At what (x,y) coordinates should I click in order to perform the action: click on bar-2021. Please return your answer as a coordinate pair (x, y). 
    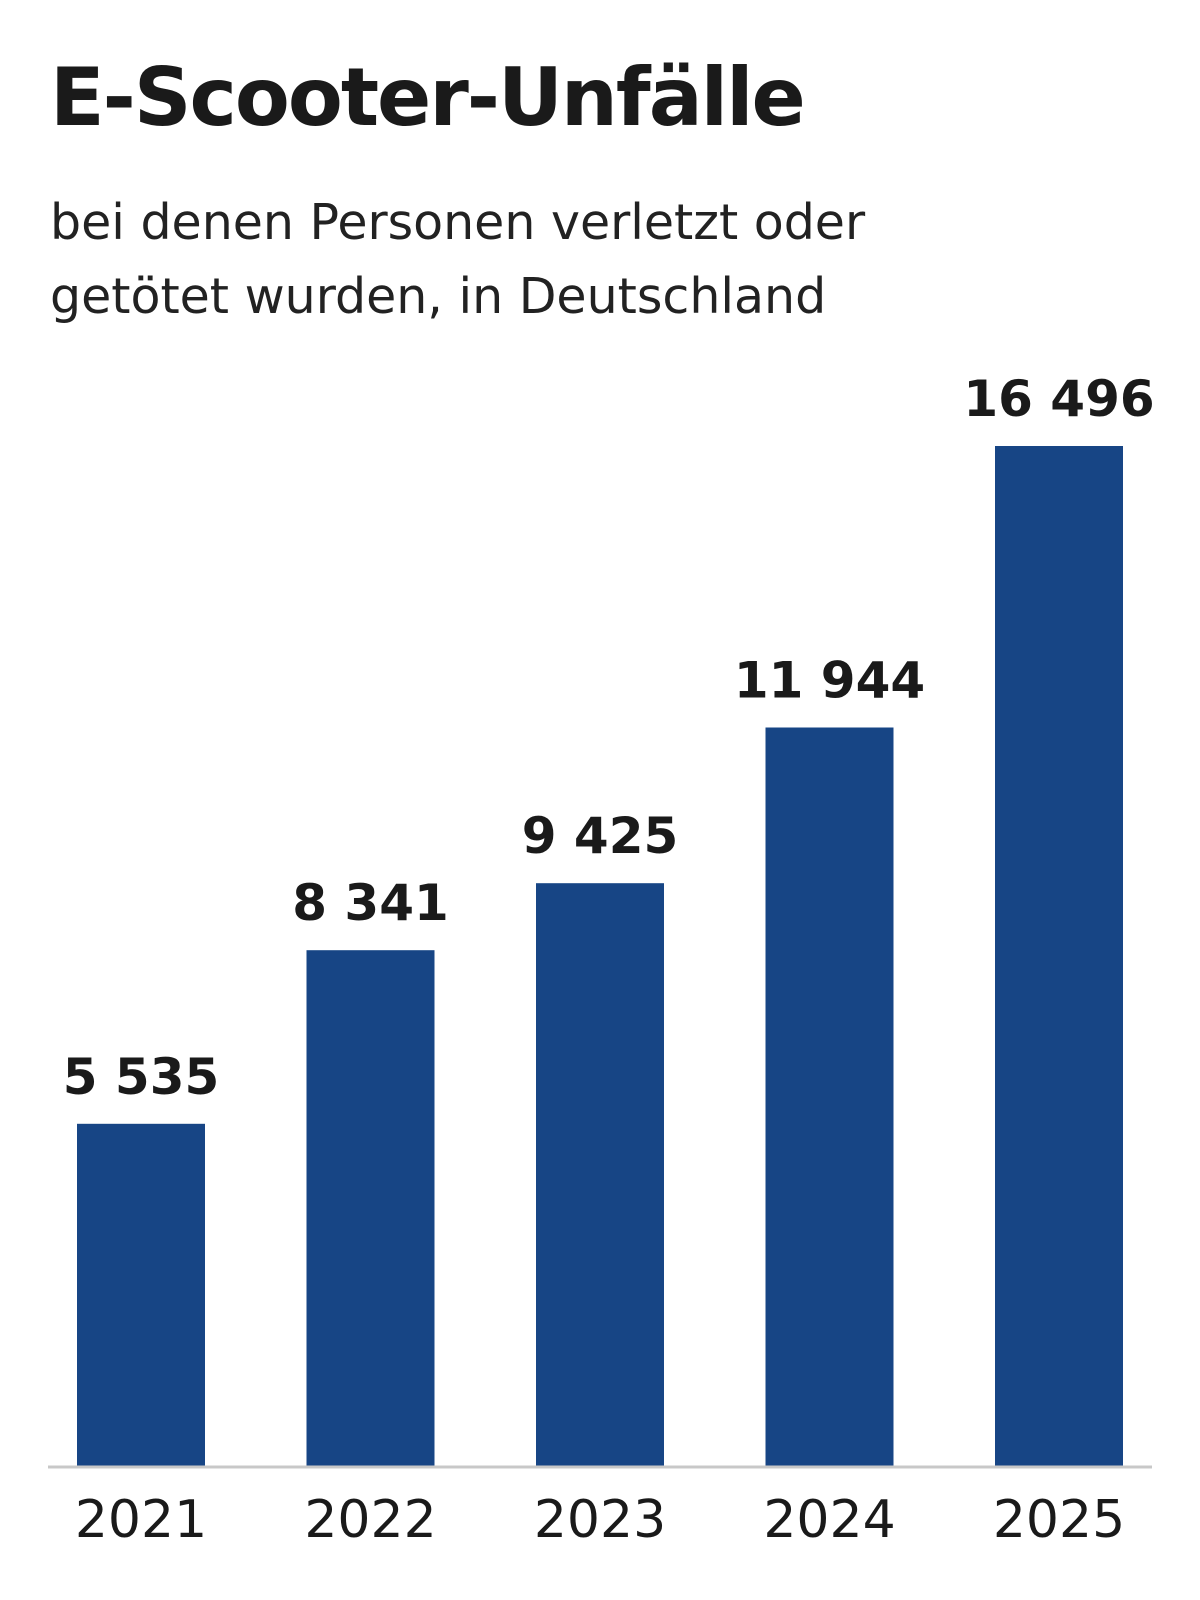
    Looking at the image, I should click on (141, 1294).